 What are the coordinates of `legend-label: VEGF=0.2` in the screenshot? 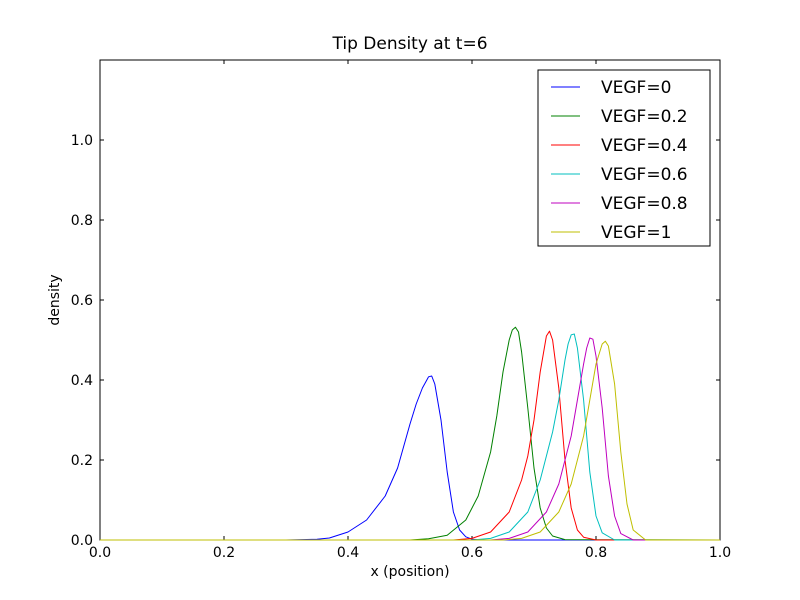 It's located at (644, 117).